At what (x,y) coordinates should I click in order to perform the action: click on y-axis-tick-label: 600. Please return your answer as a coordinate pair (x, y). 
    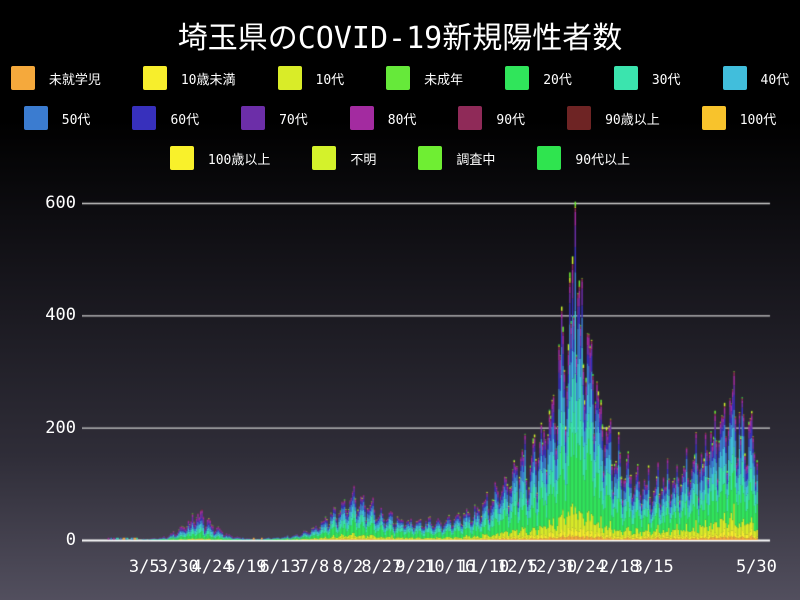
    Looking at the image, I should click on (60, 203).